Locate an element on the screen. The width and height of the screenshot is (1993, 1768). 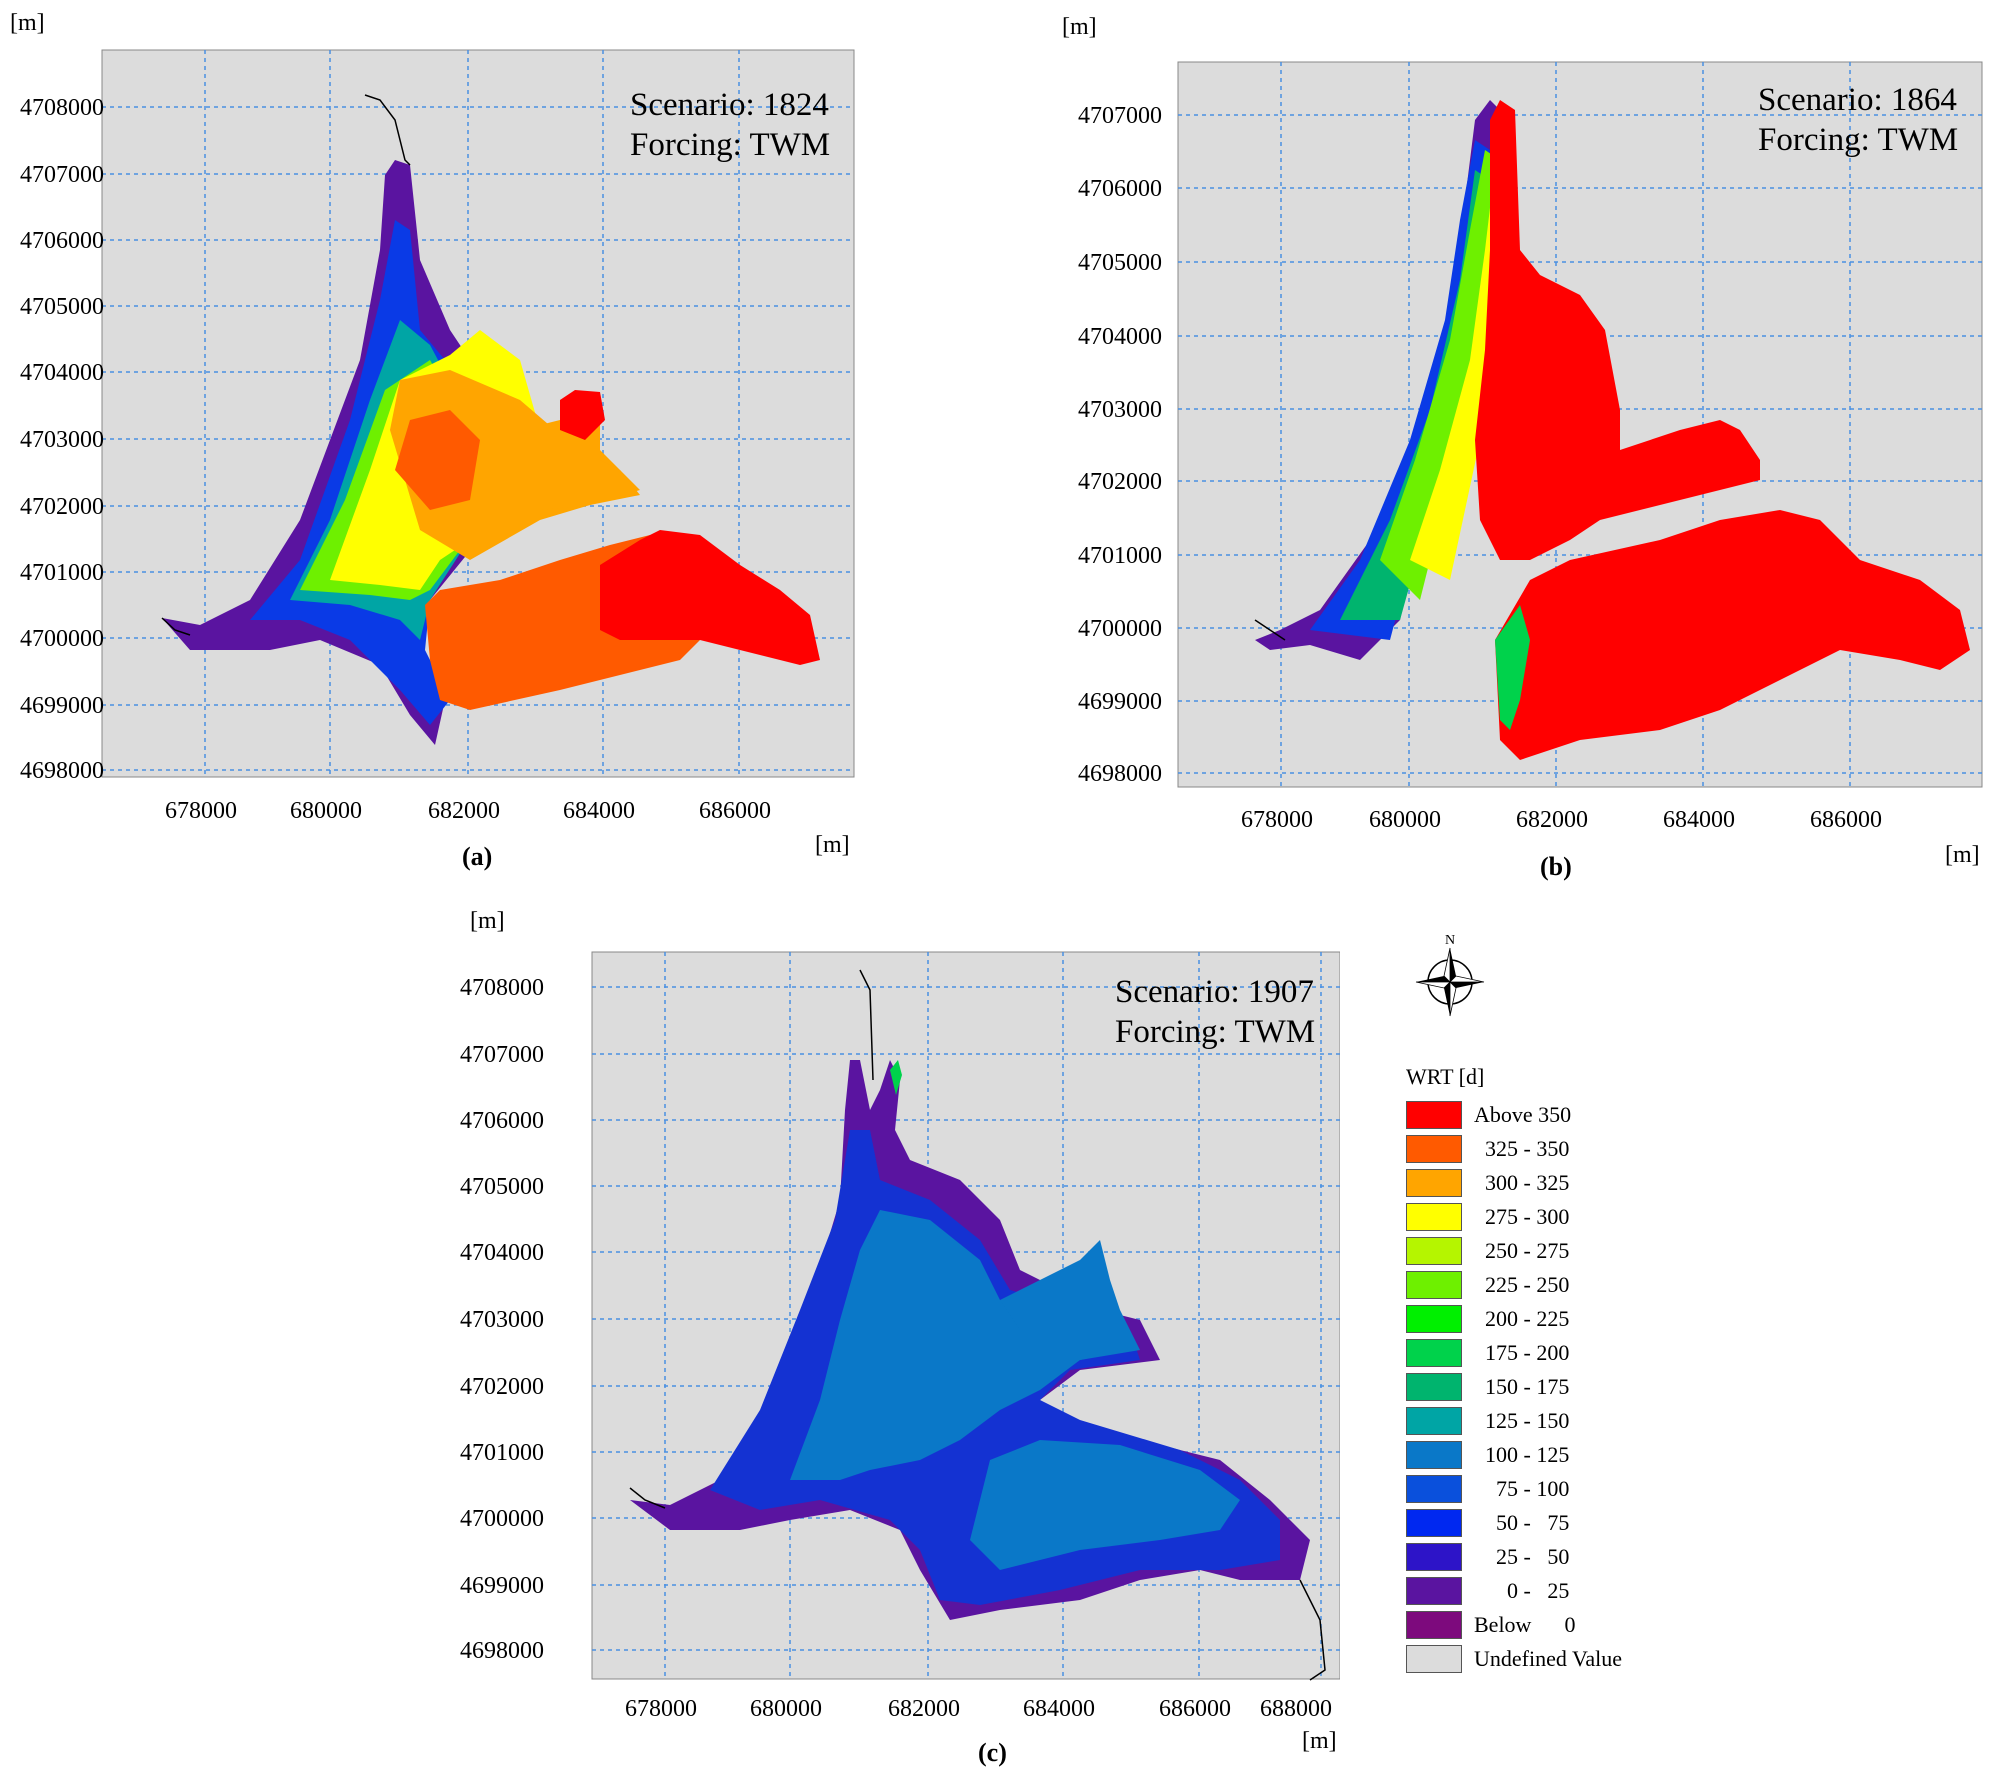
legend-title: WRT [d] is located at coordinates (1445, 1076).